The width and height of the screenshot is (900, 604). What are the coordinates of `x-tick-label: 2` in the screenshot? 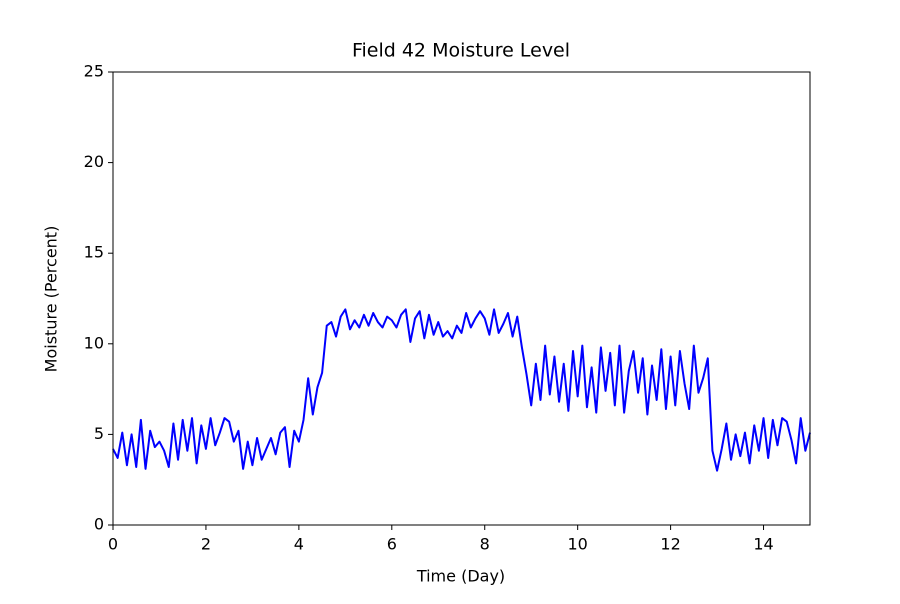 It's located at (206, 544).